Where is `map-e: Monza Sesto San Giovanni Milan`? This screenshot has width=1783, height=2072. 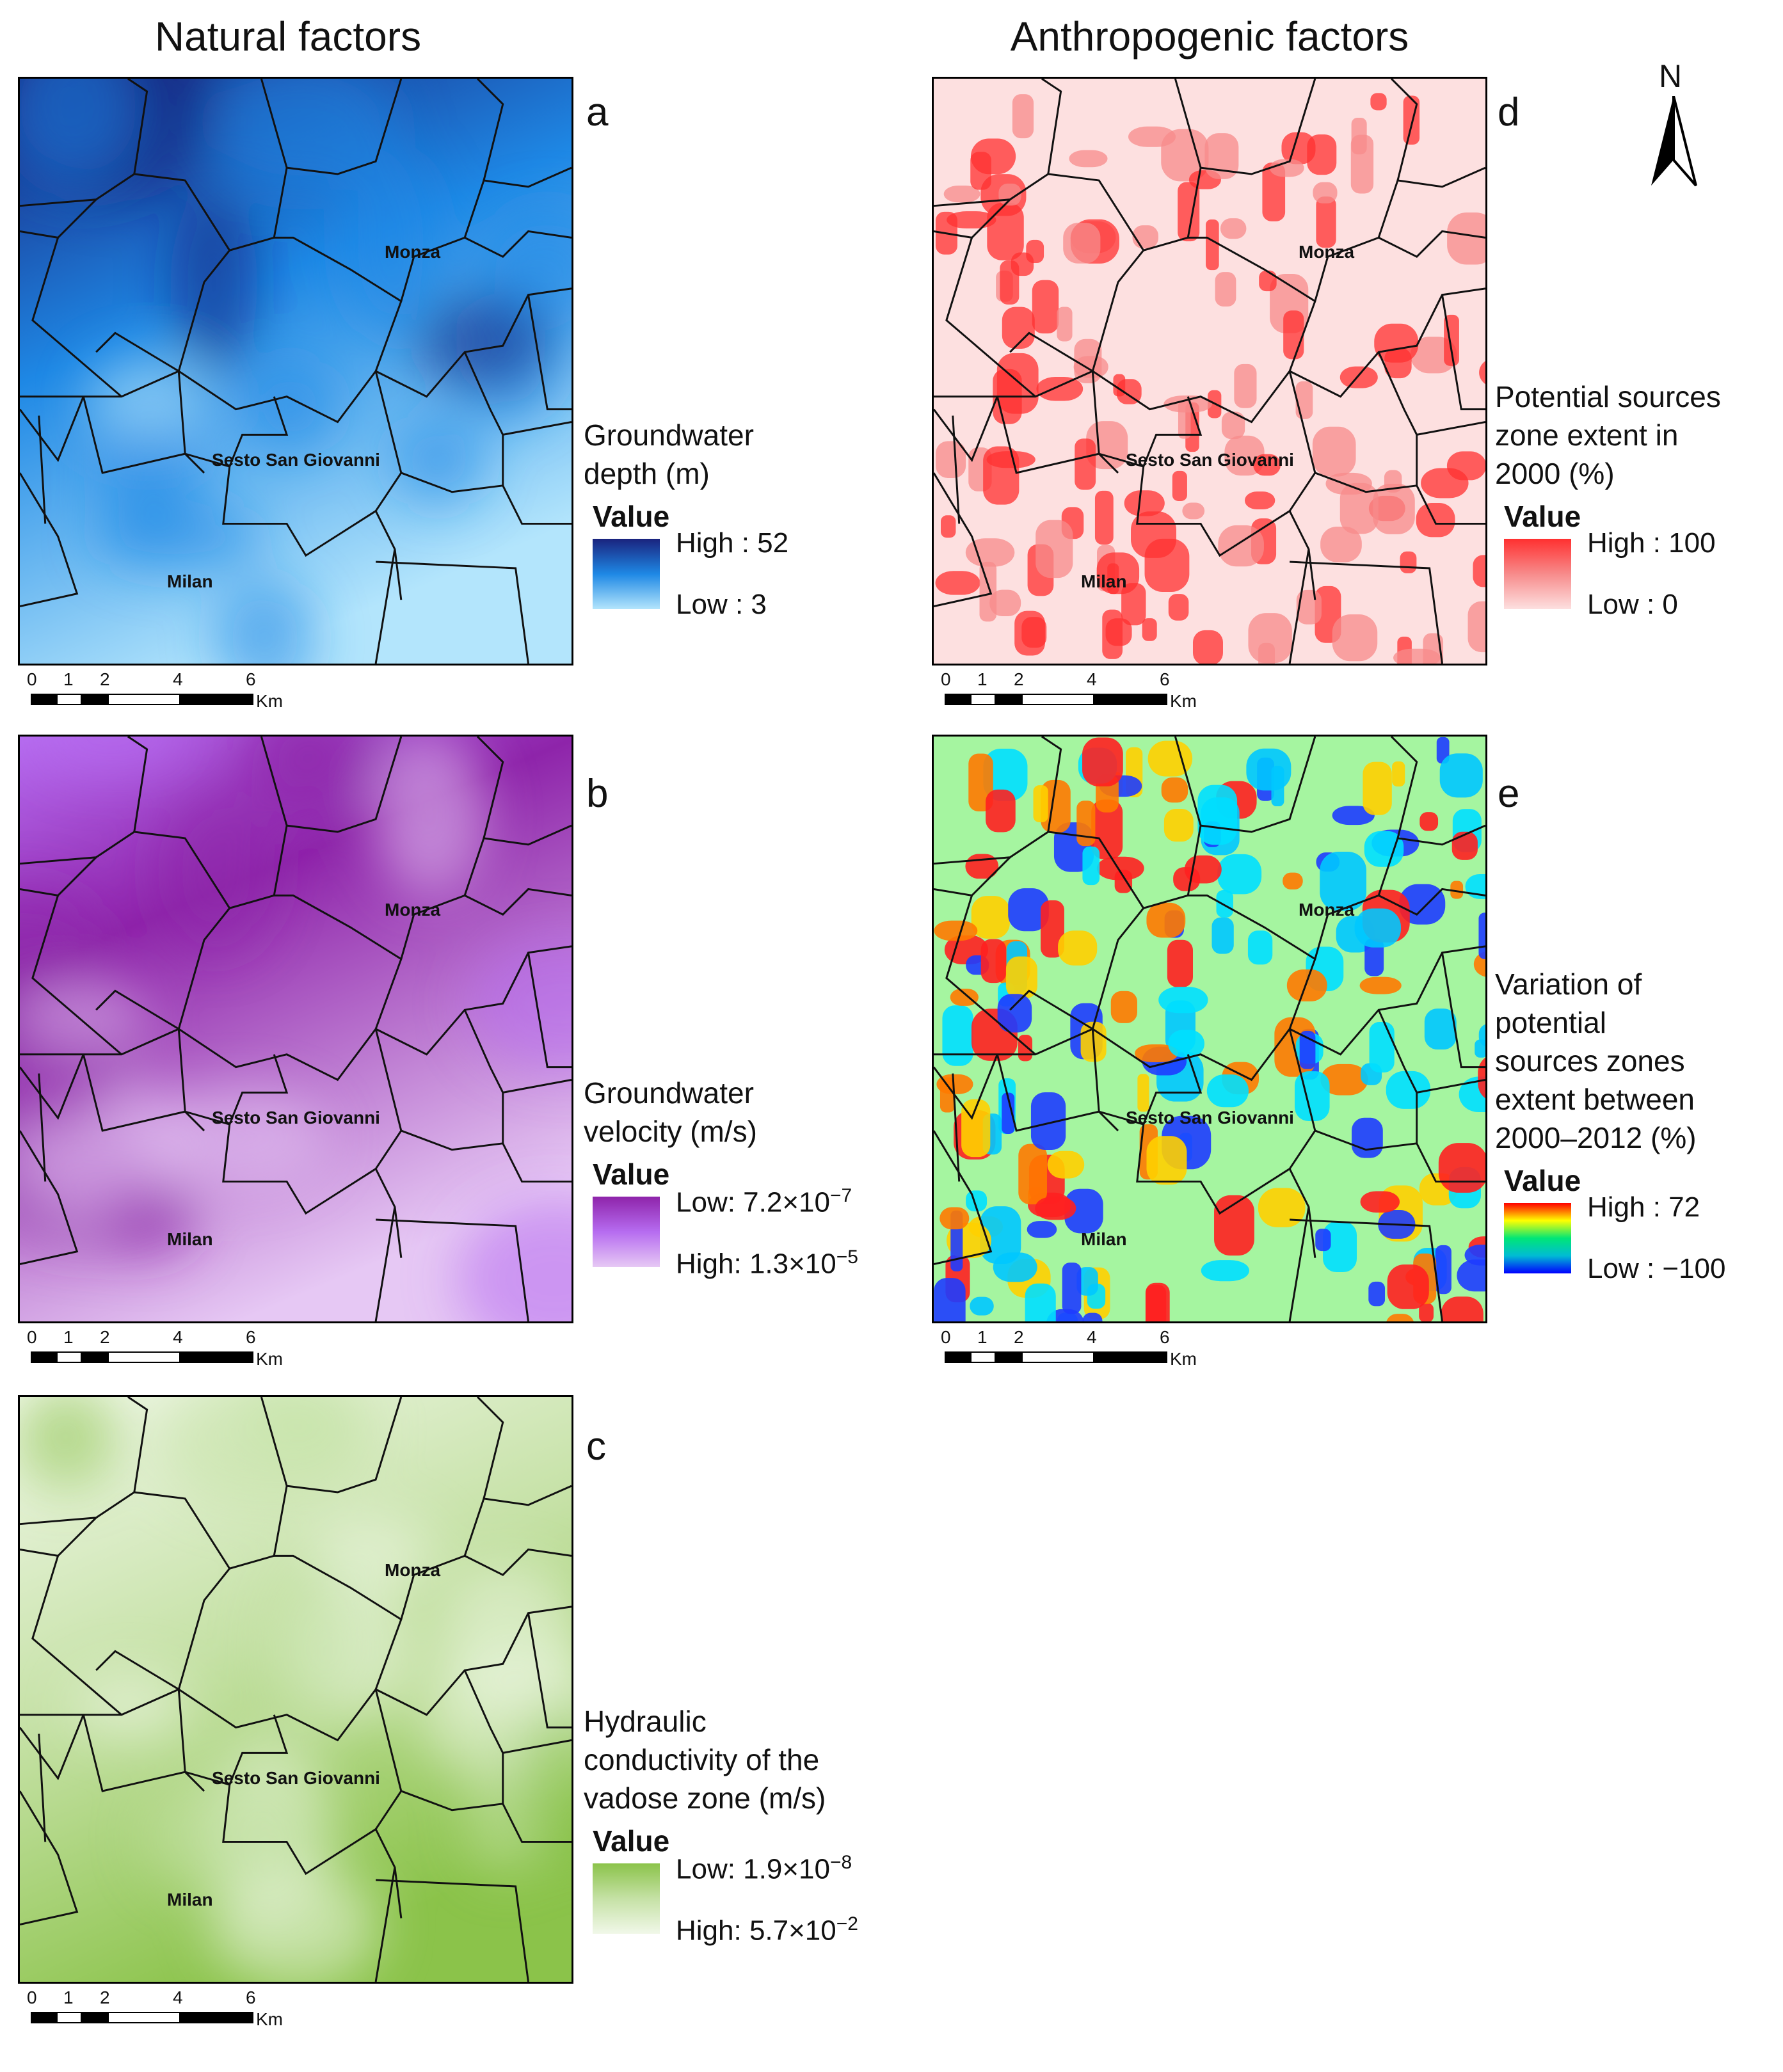
map-e: Monza Sesto San Giovanni Milan is located at coordinates (1210, 1029).